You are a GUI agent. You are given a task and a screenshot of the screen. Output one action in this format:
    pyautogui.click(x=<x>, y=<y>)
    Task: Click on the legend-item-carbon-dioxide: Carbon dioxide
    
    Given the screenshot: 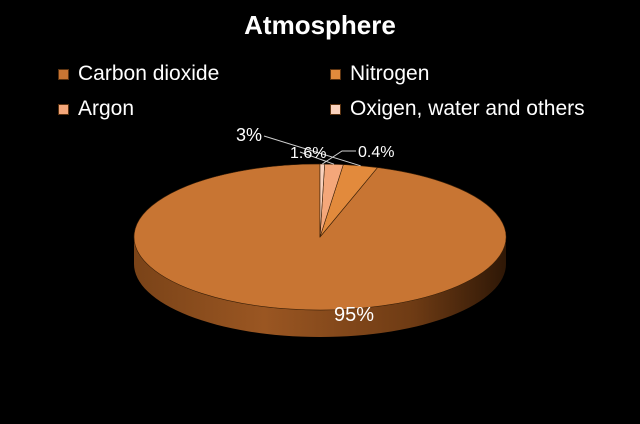 What is the action you would take?
    pyautogui.click(x=138, y=74)
    